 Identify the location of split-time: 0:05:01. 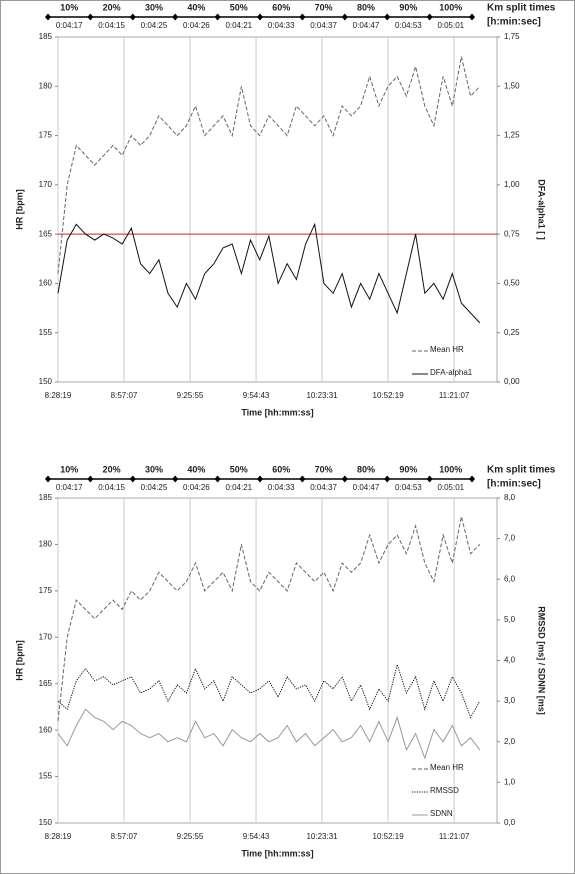
(450, 25).